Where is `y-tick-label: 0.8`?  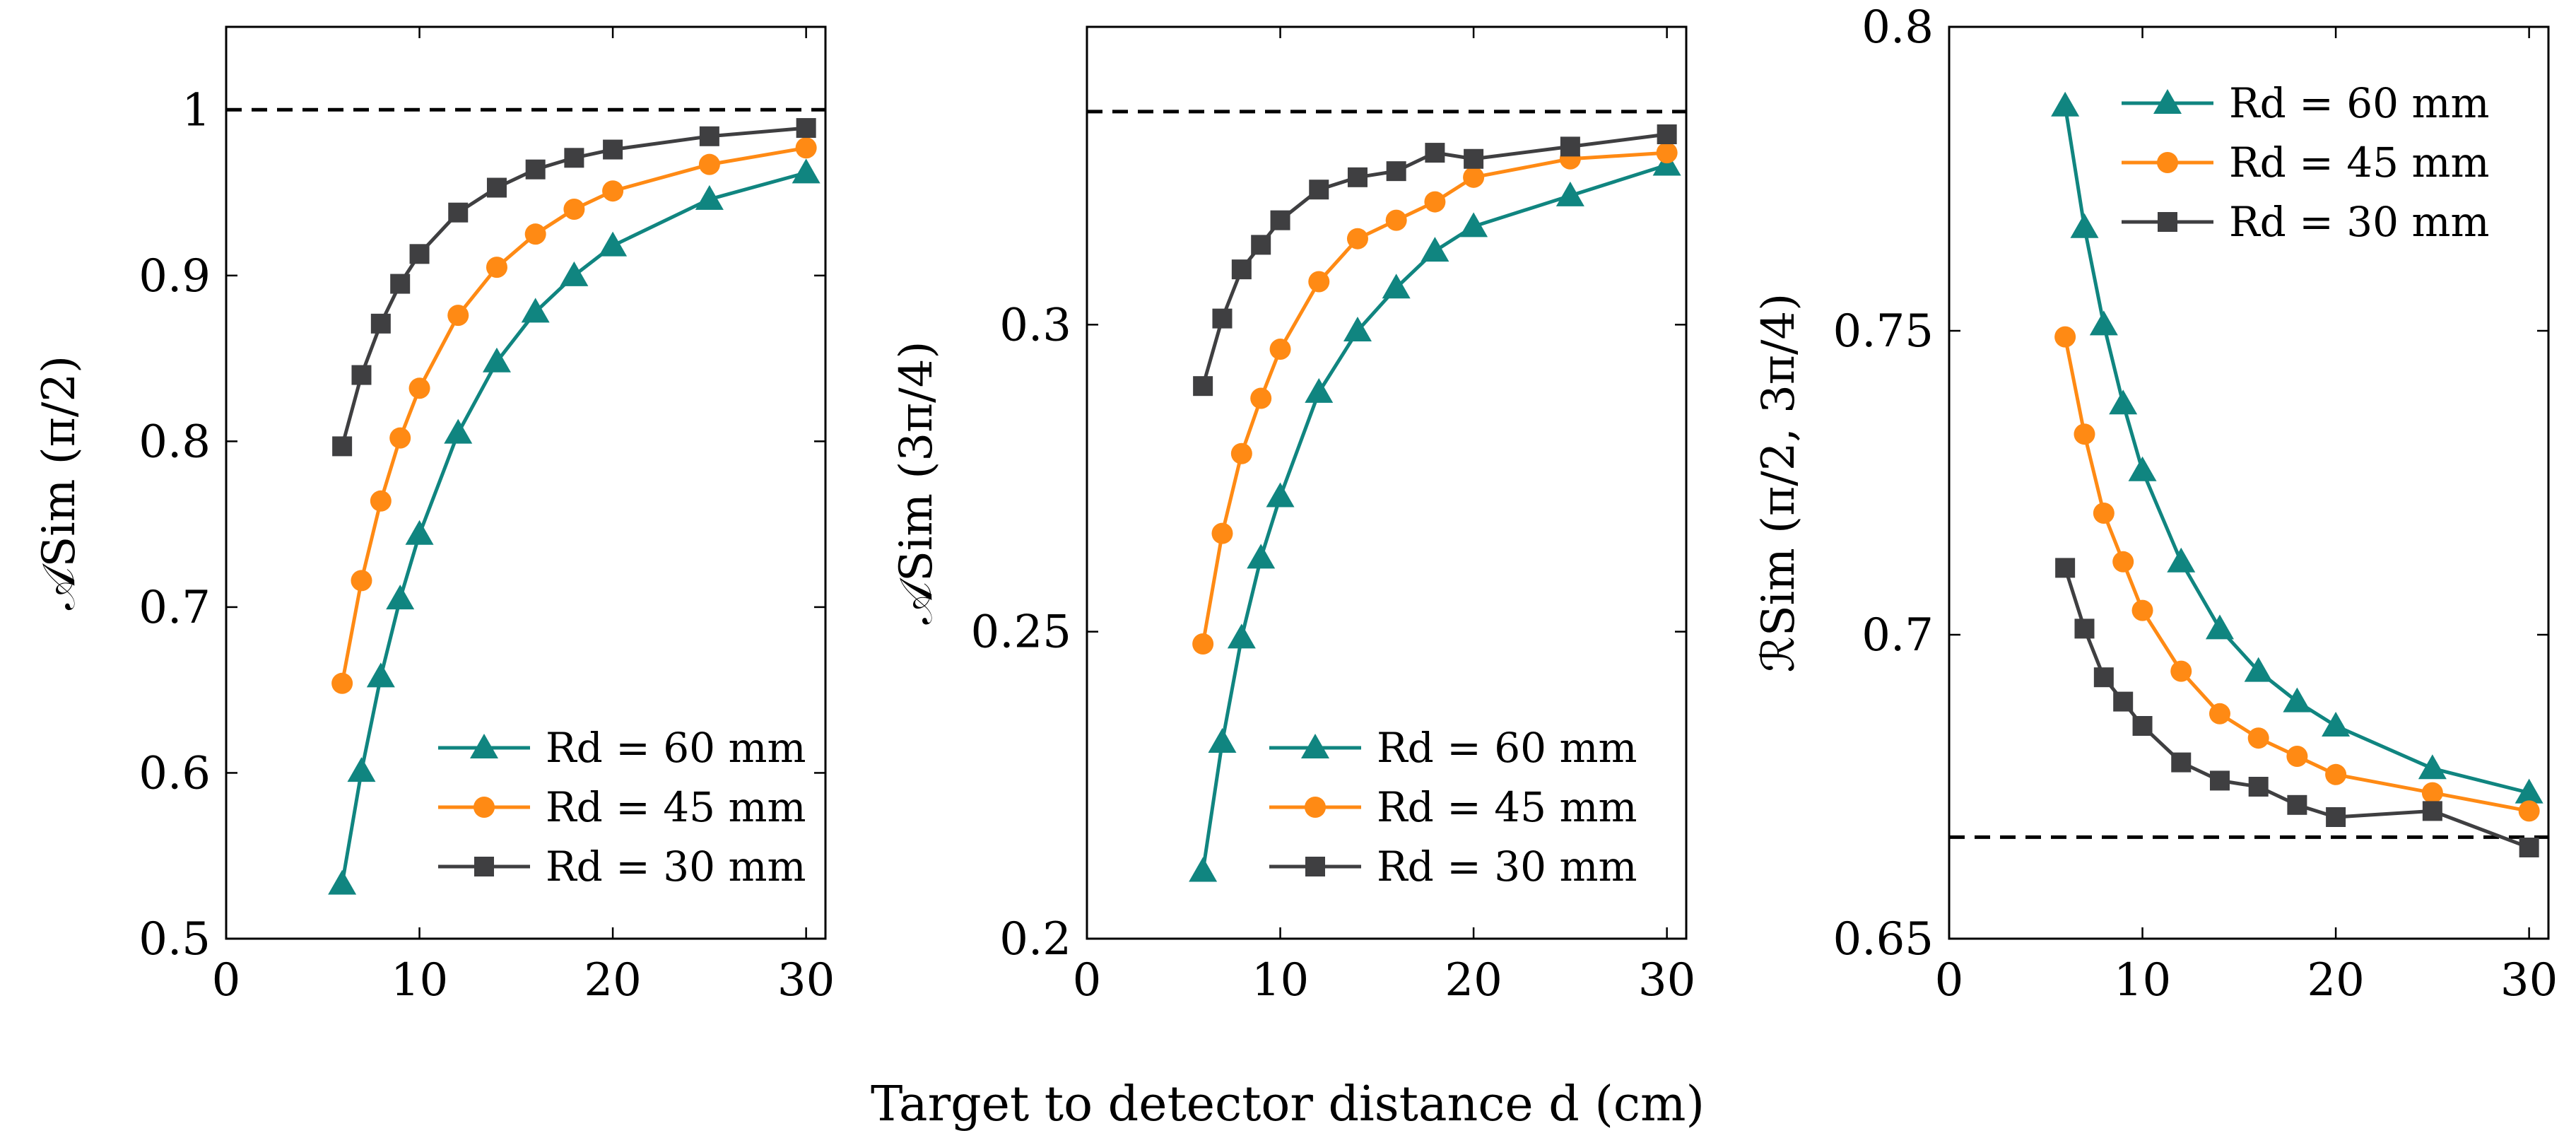
y-tick-label: 0.8 is located at coordinates (1898, 27).